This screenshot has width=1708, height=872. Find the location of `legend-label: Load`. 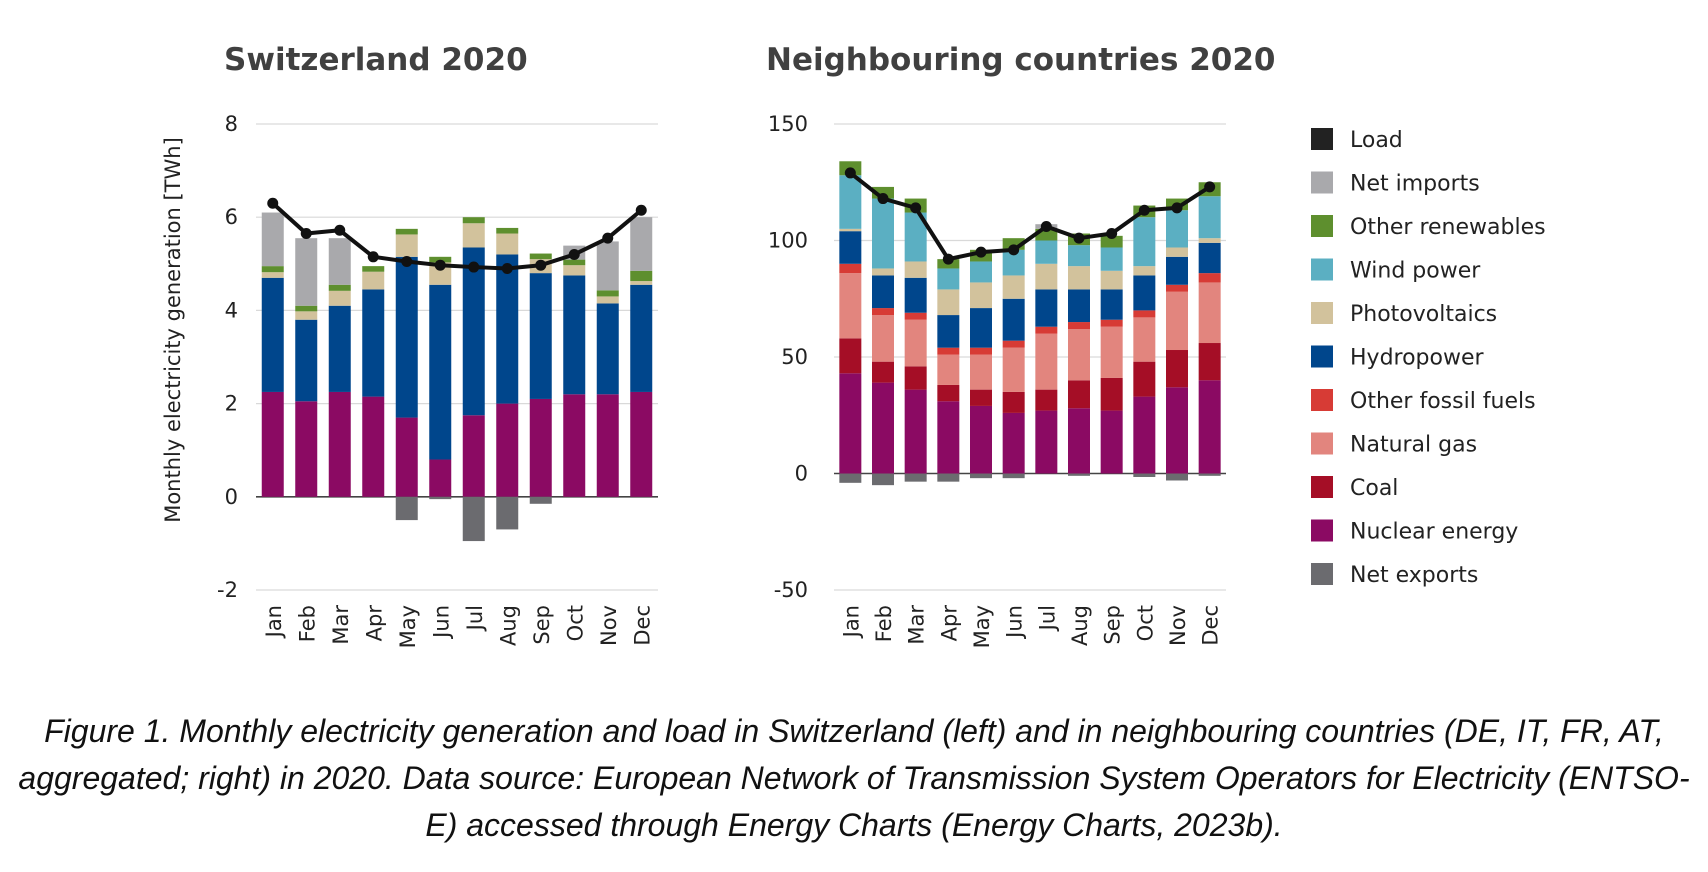

legend-label: Load is located at coordinates (1376, 140).